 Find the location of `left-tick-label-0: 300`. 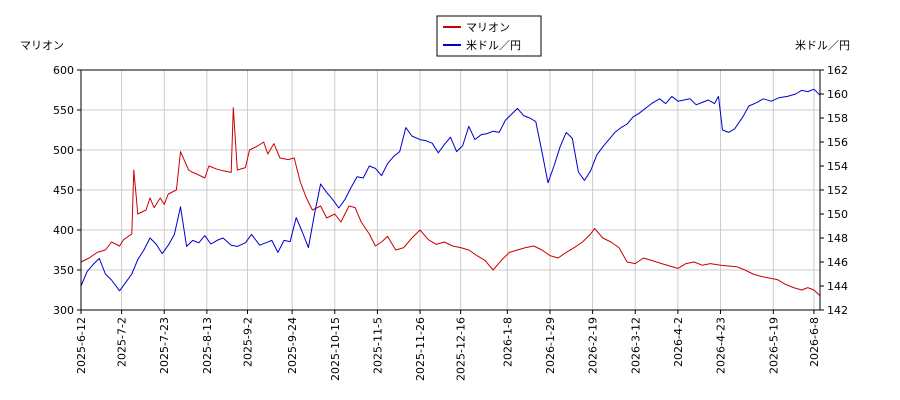

left-tick-label-0: 300 is located at coordinates (63, 310).